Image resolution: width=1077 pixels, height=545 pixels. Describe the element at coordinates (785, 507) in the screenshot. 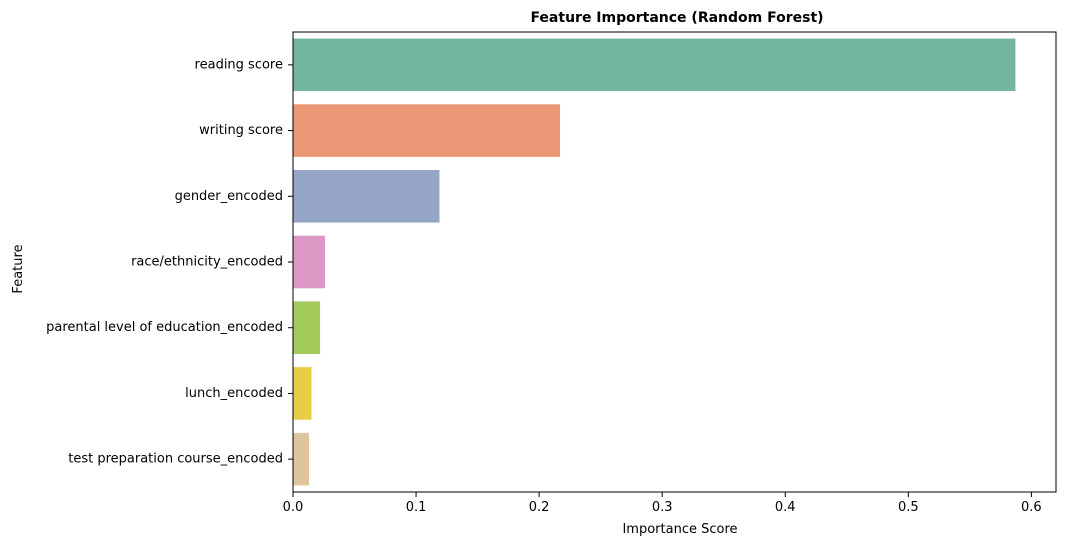

I see `x-tick-label: 0.4` at that location.